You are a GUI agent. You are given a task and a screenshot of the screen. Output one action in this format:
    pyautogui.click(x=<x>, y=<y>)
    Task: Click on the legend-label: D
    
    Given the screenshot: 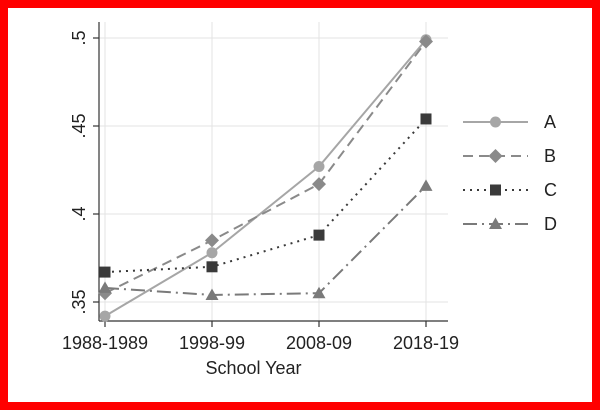 What is the action you would take?
    pyautogui.click(x=550, y=224)
    